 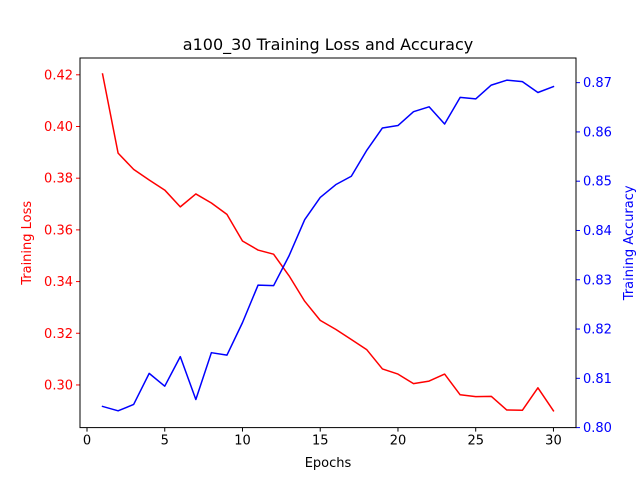 What do you see at coordinates (58, 385) in the screenshot?
I see `left-tick-label: 0.30` at bounding box center [58, 385].